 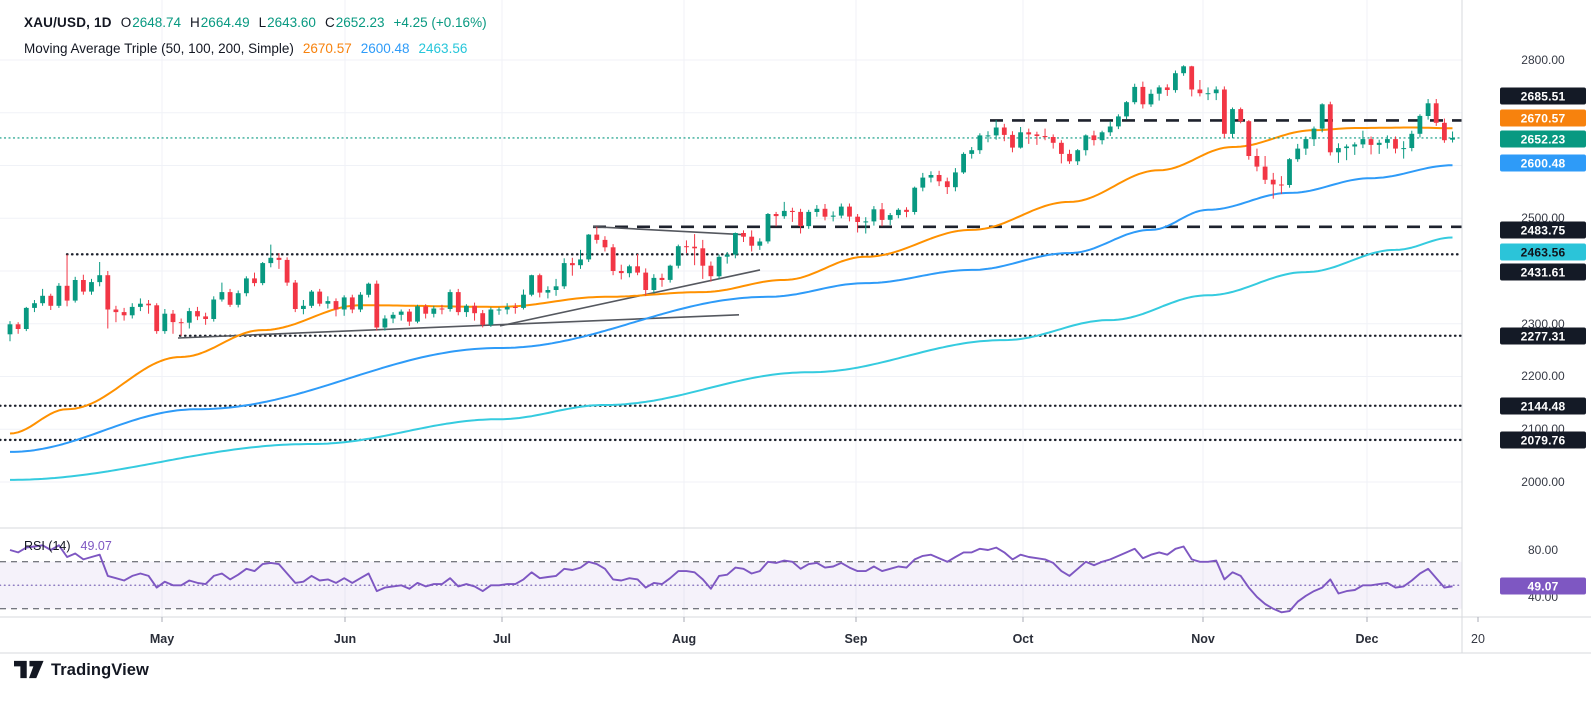 I want to click on price-badge: 2463.56, so click(x=1543, y=252).